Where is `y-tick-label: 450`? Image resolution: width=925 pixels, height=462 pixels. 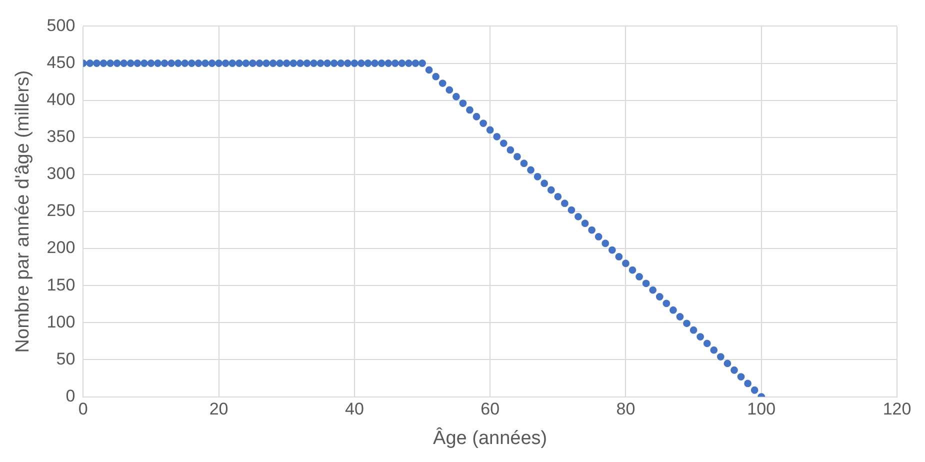
y-tick-label: 450 is located at coordinates (61, 62).